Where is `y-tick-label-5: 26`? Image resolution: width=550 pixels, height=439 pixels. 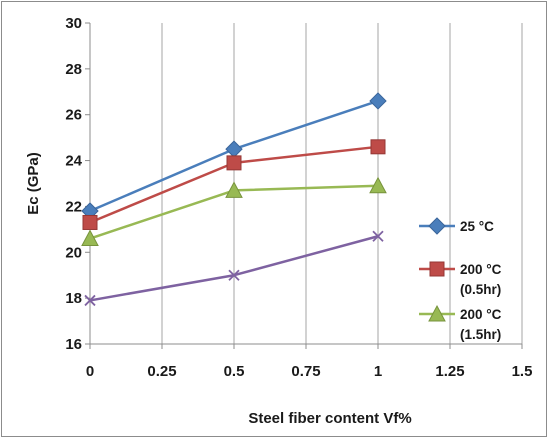
y-tick-label-5: 26 is located at coordinates (73, 115).